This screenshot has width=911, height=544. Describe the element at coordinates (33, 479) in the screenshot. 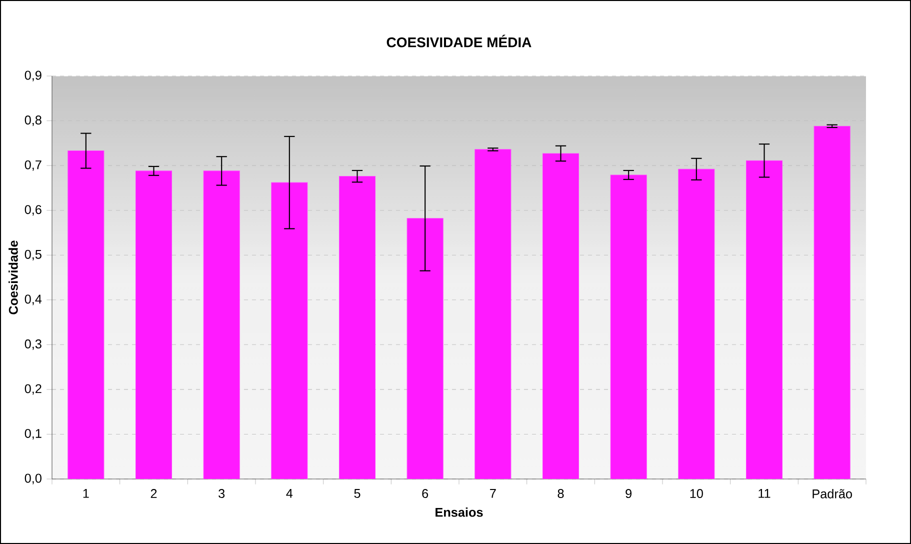

I see `y-tick-label: 0,0` at that location.